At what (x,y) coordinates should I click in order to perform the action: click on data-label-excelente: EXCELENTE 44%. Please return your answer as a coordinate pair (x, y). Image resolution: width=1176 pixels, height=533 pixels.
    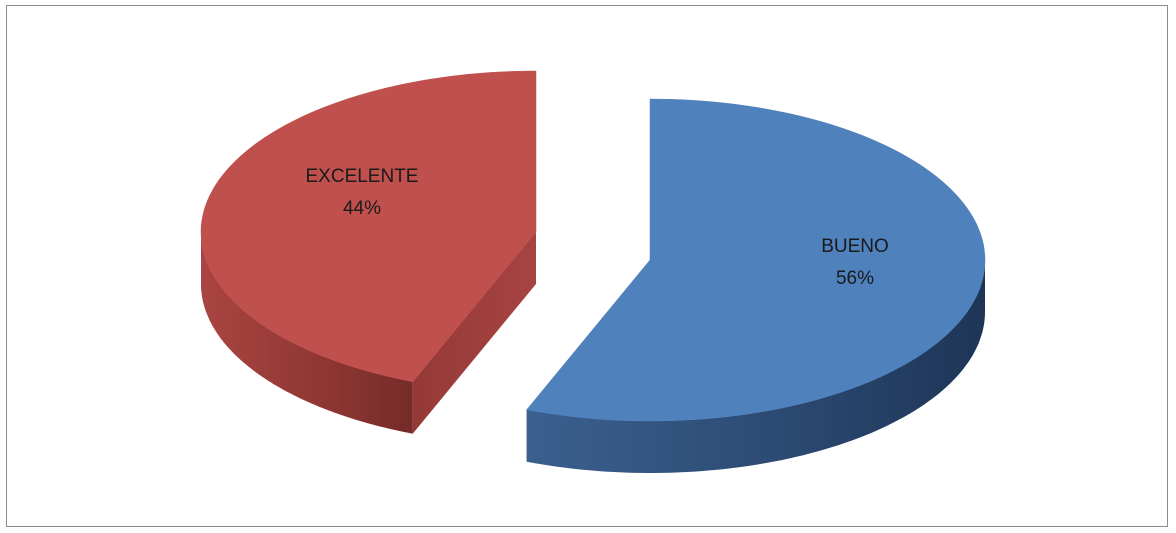
    Looking at the image, I should click on (362, 192).